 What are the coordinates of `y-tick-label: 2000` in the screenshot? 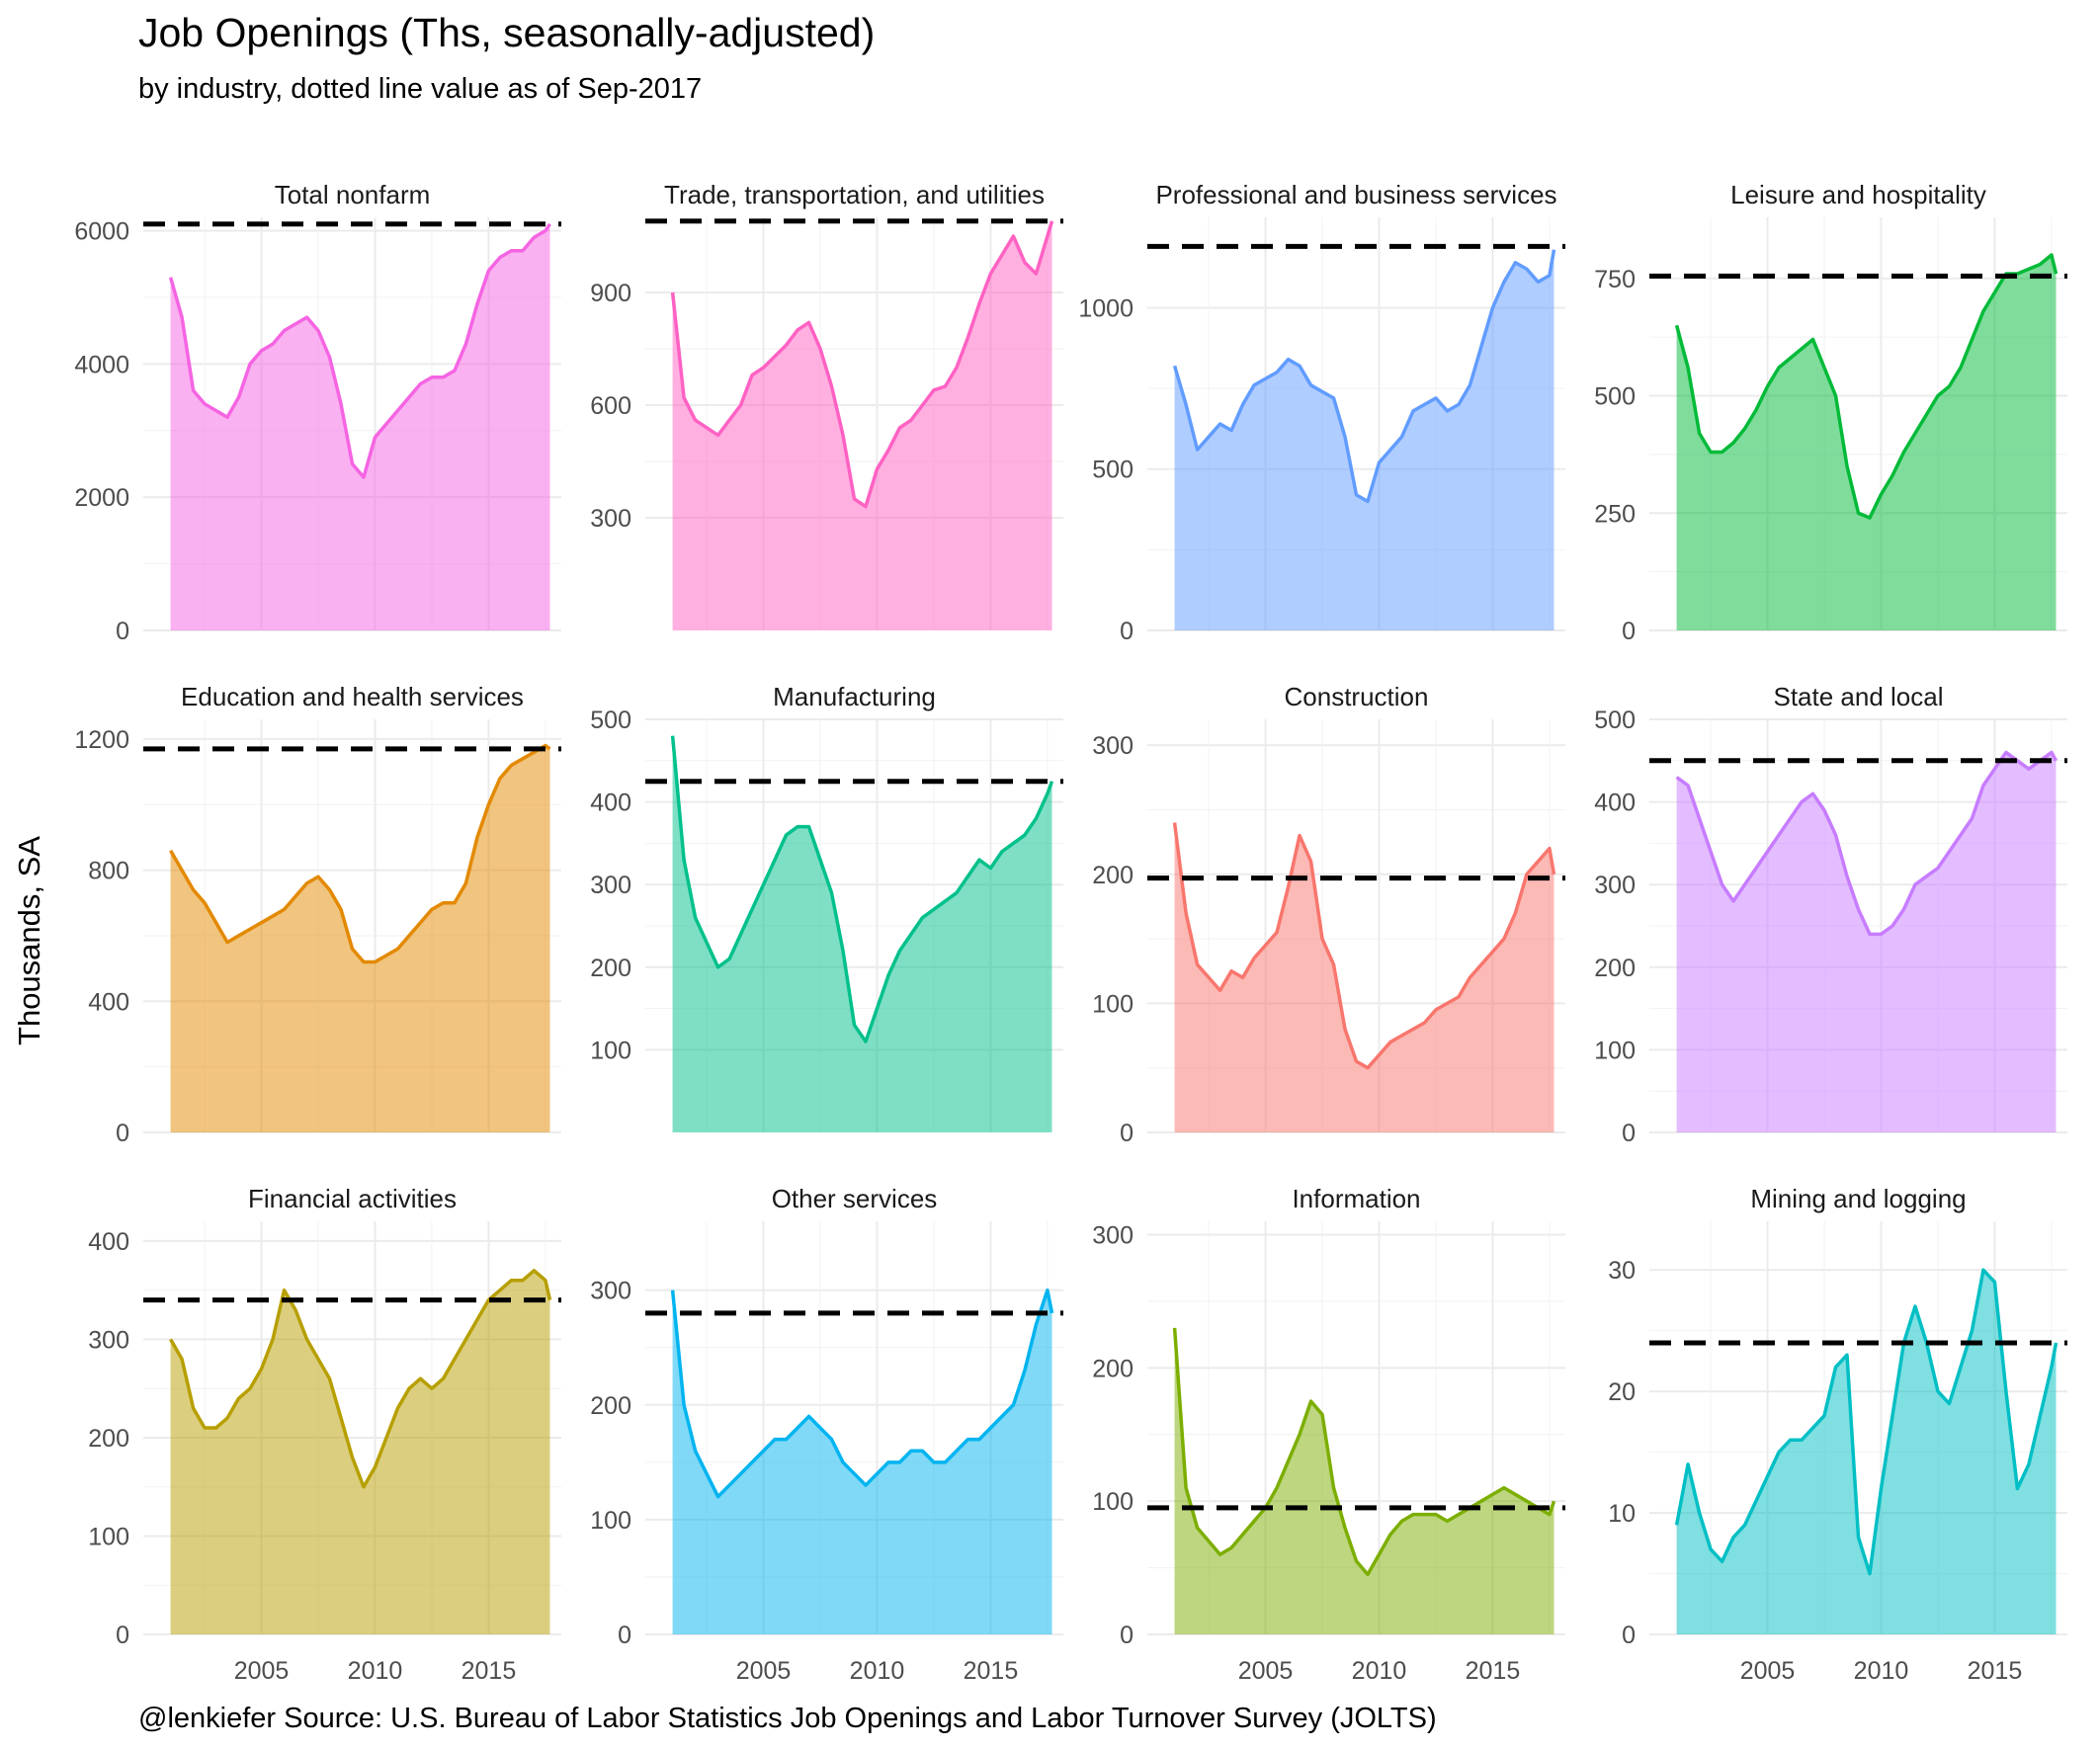 It's located at (101, 498).